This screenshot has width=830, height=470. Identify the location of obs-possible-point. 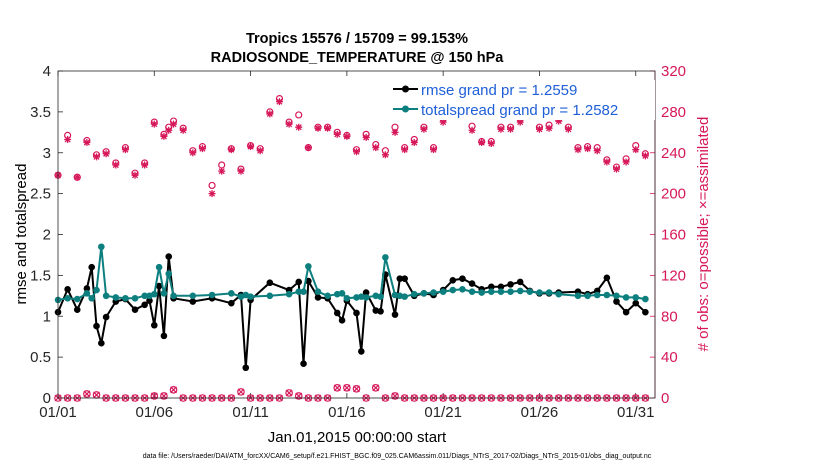
(299, 115).